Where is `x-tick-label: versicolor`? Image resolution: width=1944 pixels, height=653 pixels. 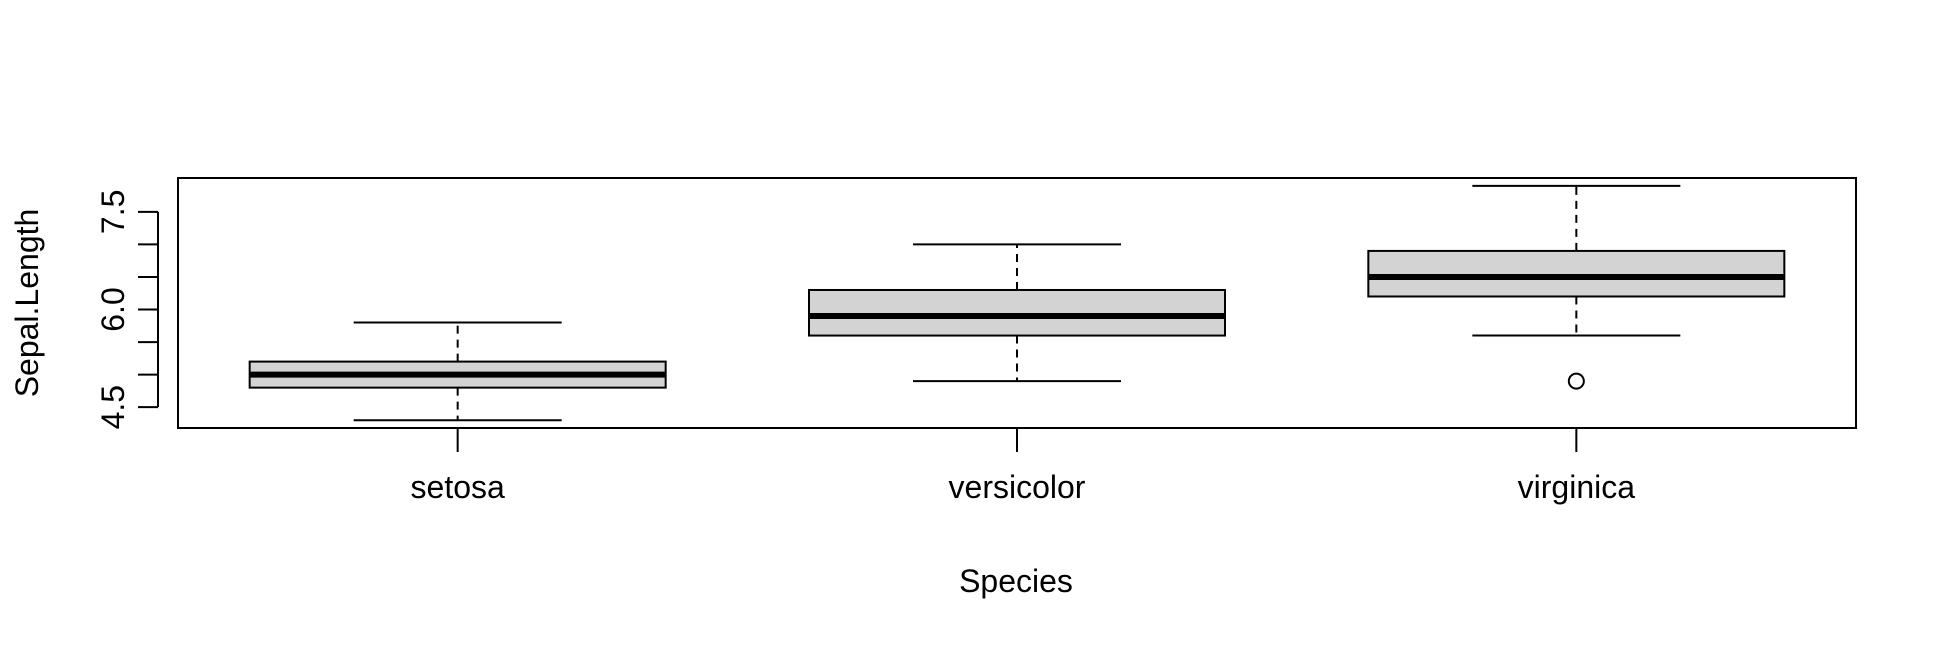 x-tick-label: versicolor is located at coordinates (1017, 487).